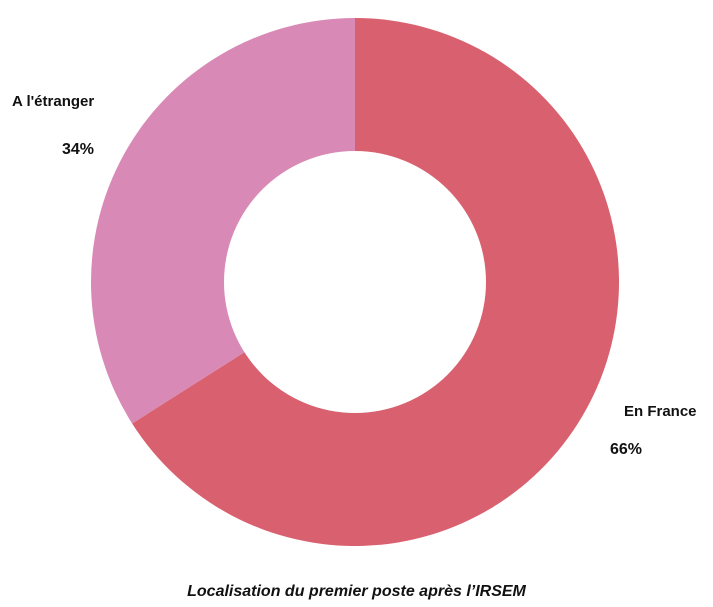 This screenshot has height=607, width=713. Describe the element at coordinates (53, 101) in the screenshot. I see `slice-label-etranger: A l'étranger` at that location.